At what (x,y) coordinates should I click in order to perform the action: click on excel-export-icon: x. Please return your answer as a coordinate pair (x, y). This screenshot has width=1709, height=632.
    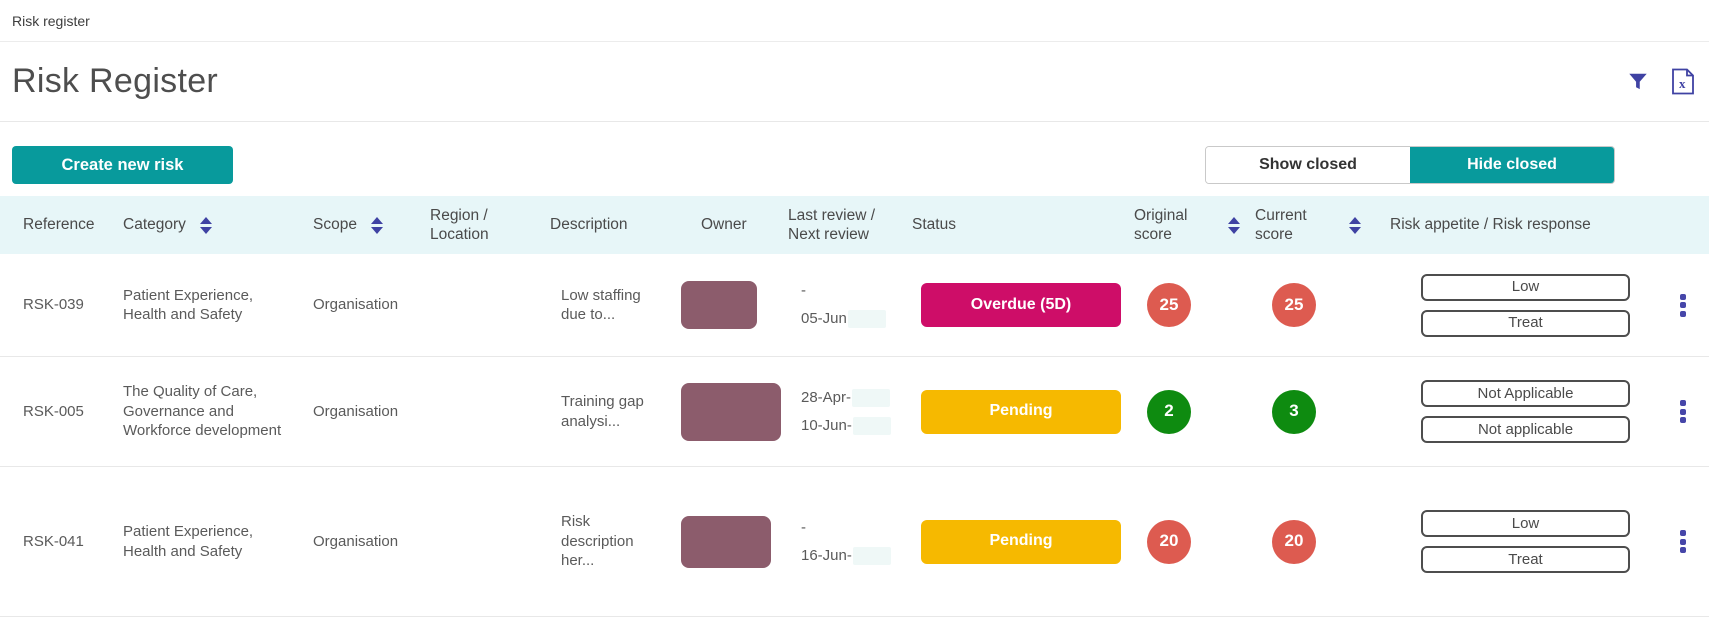
    Looking at the image, I should click on (1683, 81).